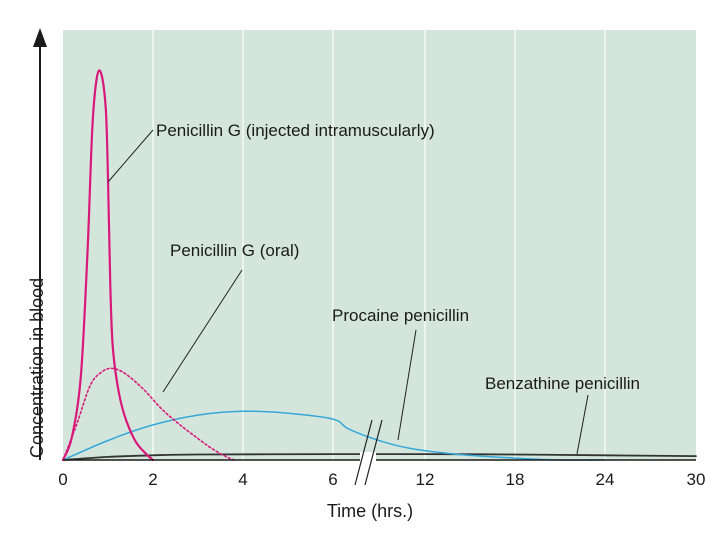  I want to click on annotation-procaine: Procaine penicillin, so click(400, 373).